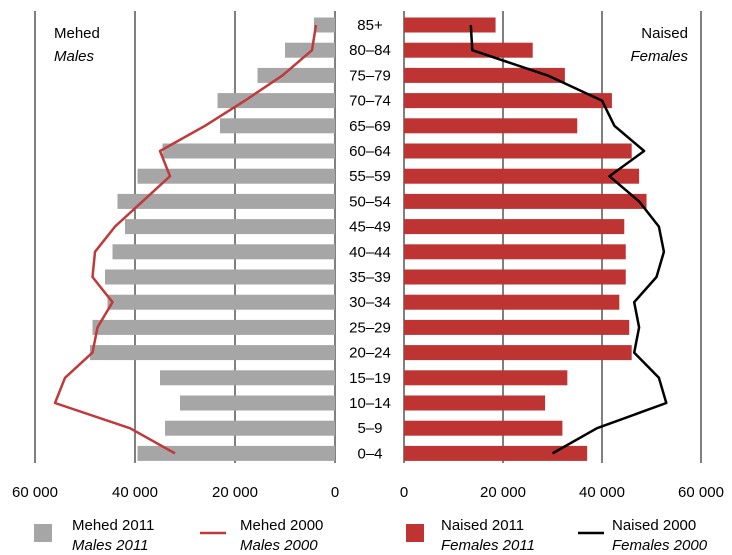 Image resolution: width=732 pixels, height=555 pixels. I want to click on legend-label-males-2000-en: Males 2000, so click(279, 545).